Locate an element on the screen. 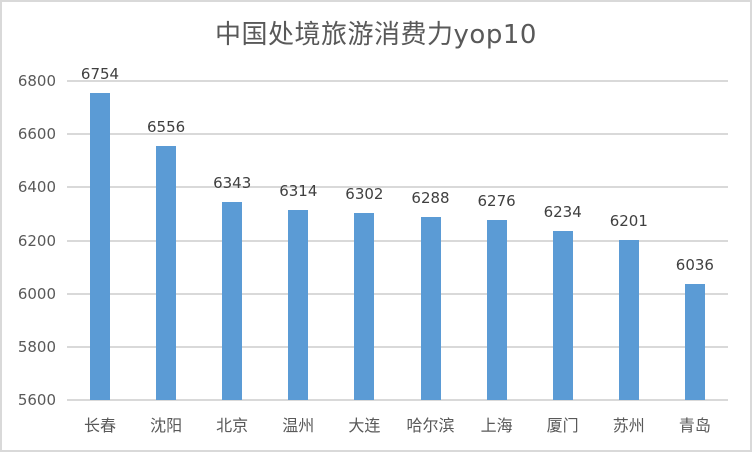 This screenshot has height=452, width=752. data-label: 6288 is located at coordinates (430, 198).